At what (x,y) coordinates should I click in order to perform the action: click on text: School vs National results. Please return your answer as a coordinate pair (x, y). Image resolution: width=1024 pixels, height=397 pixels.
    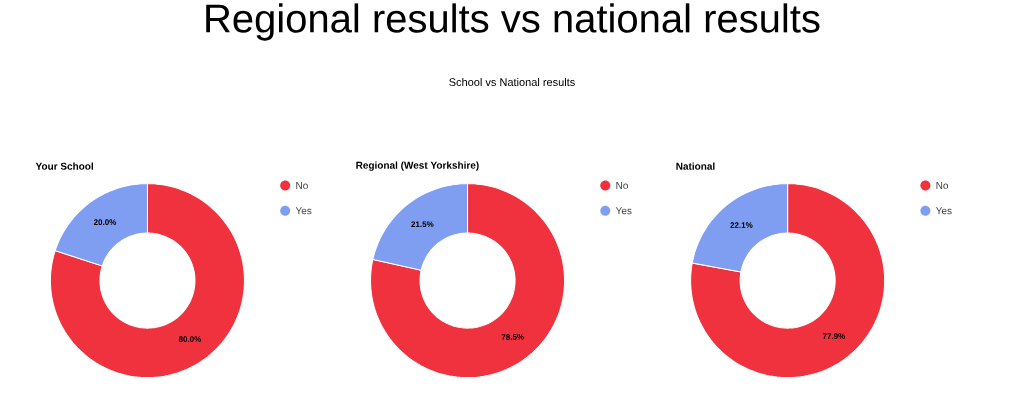
    Looking at the image, I should click on (512, 82).